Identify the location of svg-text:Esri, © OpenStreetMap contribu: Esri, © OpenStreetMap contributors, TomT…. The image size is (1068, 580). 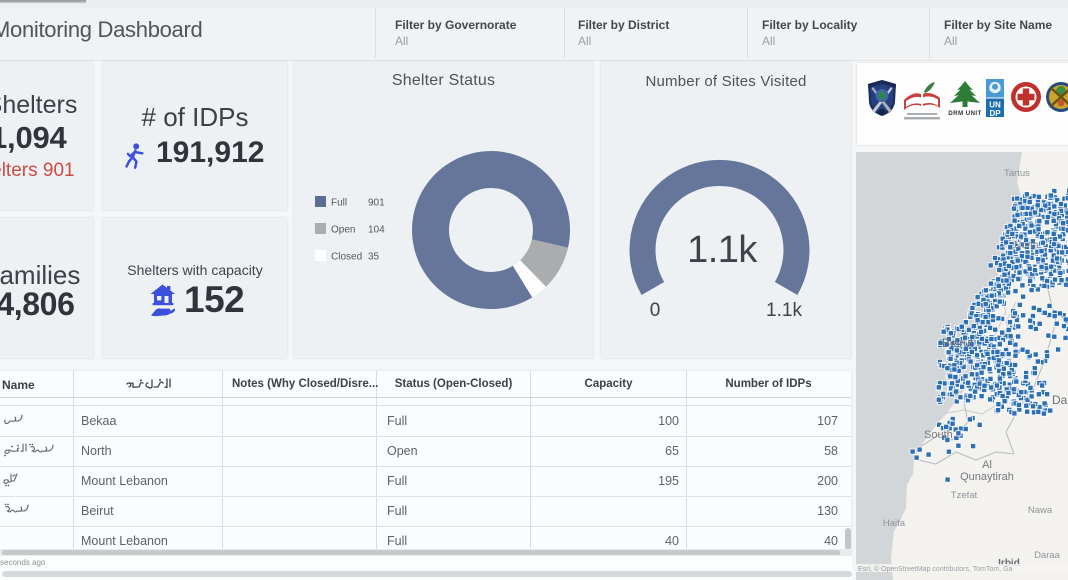
(935, 569).